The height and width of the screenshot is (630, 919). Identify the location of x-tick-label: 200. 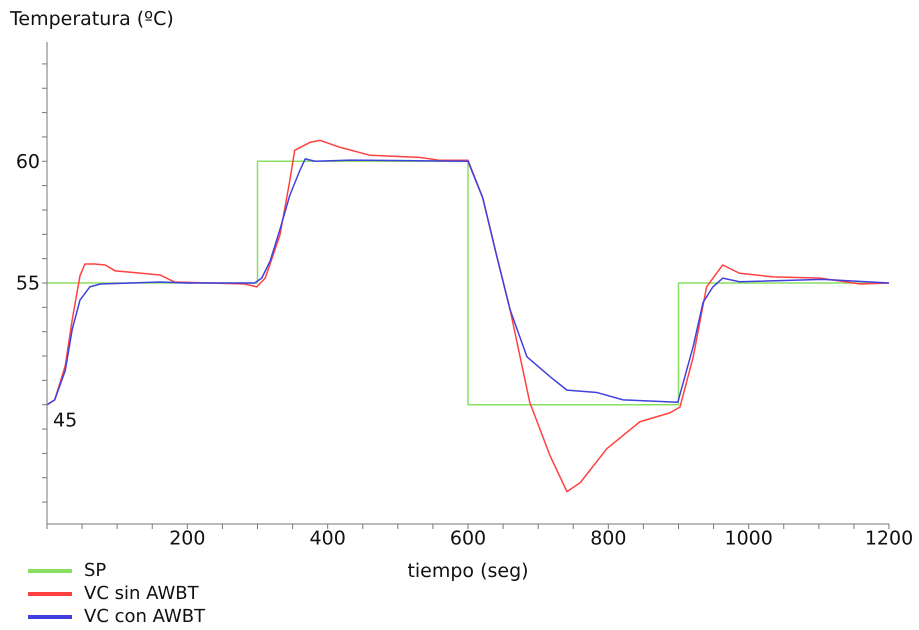
(187, 538).